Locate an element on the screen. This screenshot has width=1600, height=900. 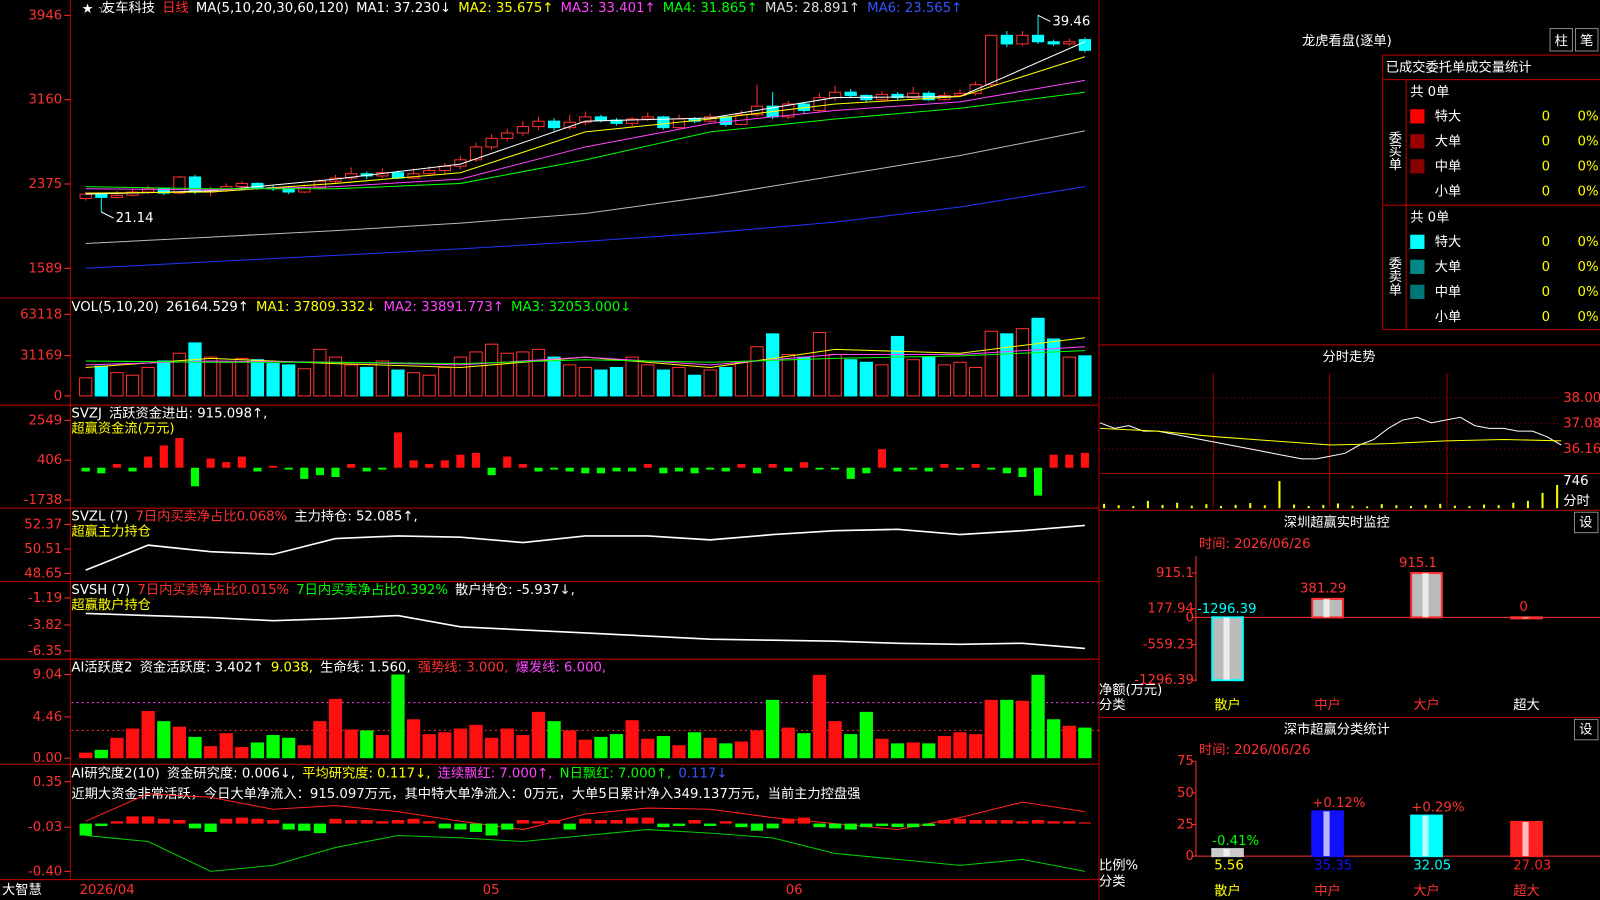
star-icon: ★ ☆ is located at coordinates (96, 9).